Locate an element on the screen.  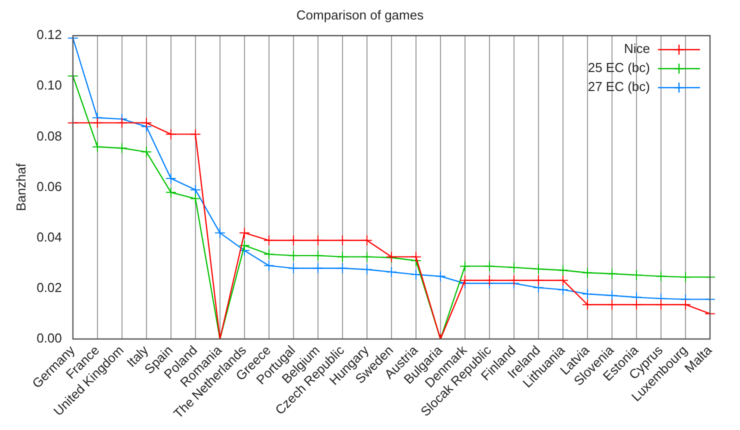
y-tick-label: 0.12 is located at coordinates (49, 34).